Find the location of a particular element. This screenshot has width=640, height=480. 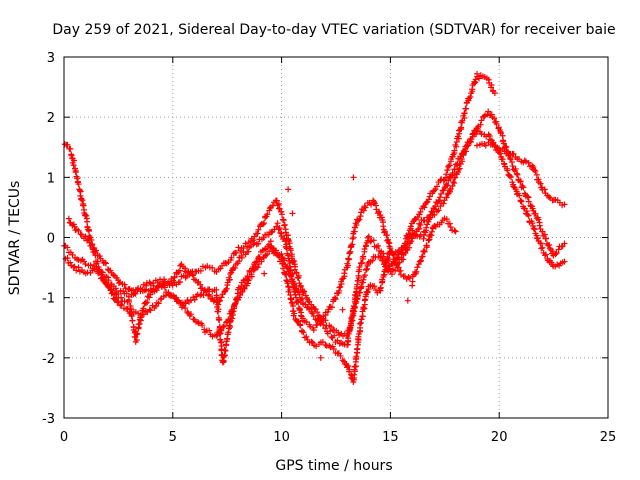

x-tick-label: 25 is located at coordinates (608, 437).